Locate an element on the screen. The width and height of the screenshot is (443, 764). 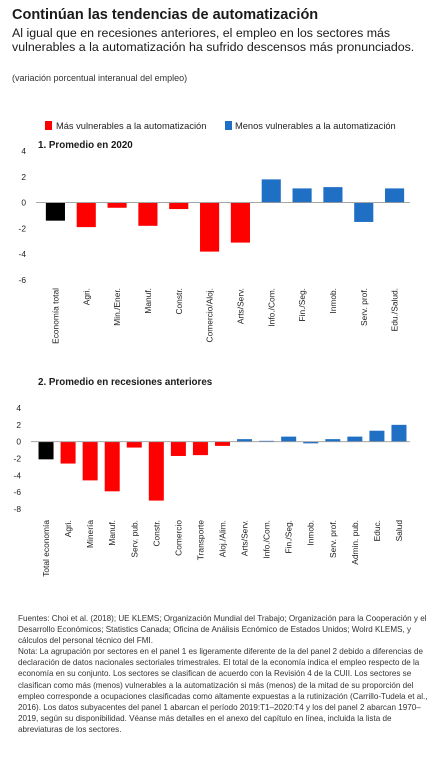
x-tick-label: Salud is located at coordinates (399, 531).